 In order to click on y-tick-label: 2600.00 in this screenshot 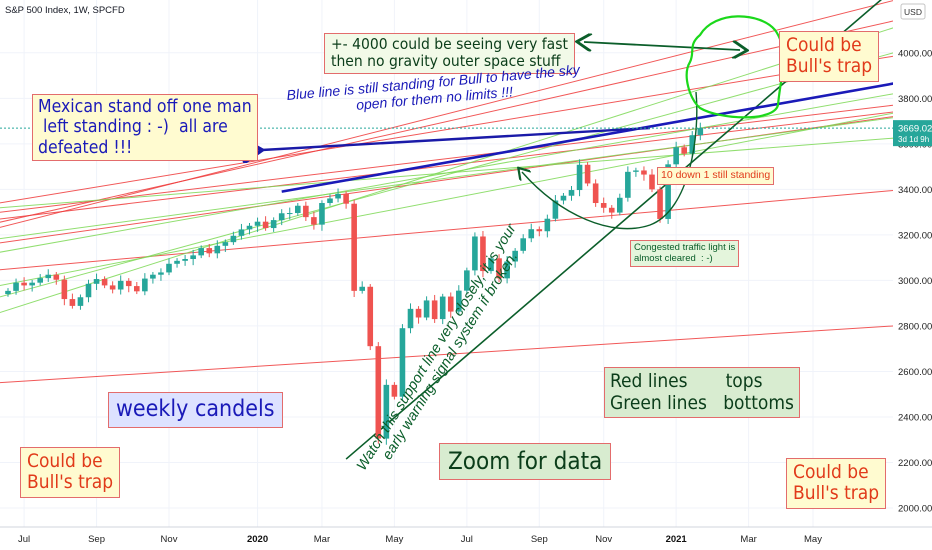, I will do `click(915, 372)`.